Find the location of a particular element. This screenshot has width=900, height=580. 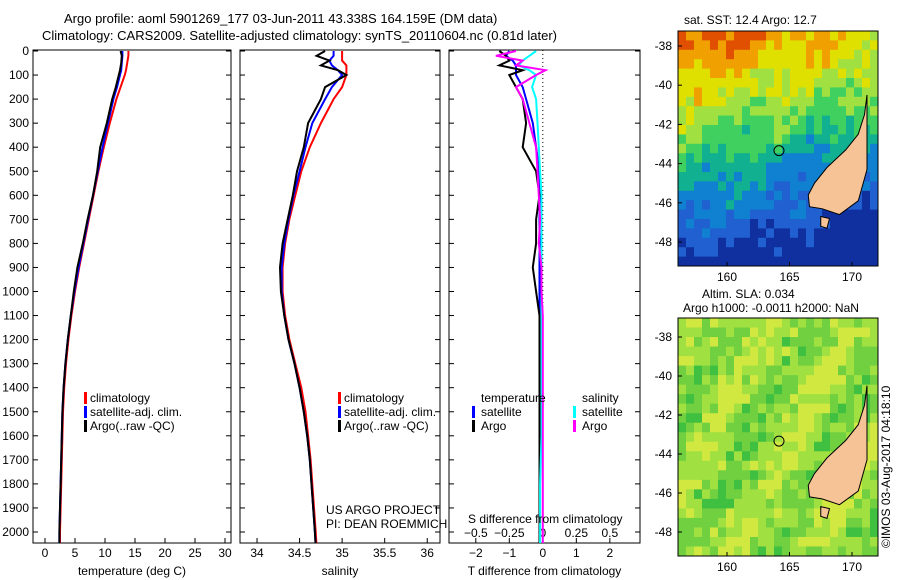

new-zealand-land is located at coordinates (837, 445).